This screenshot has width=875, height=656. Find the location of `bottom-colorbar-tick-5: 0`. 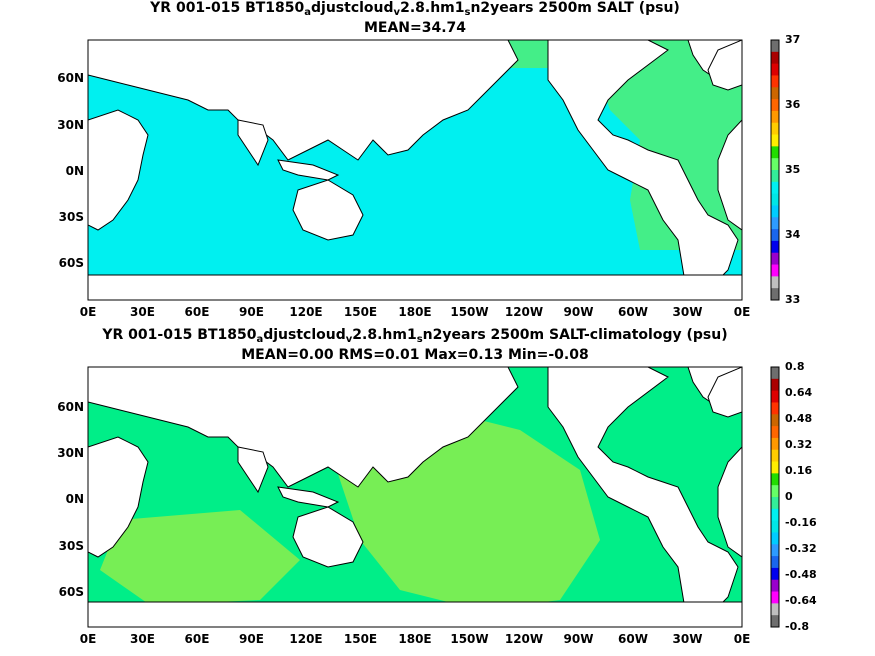

bottom-colorbar-tick-5: 0 is located at coordinates (789, 496).